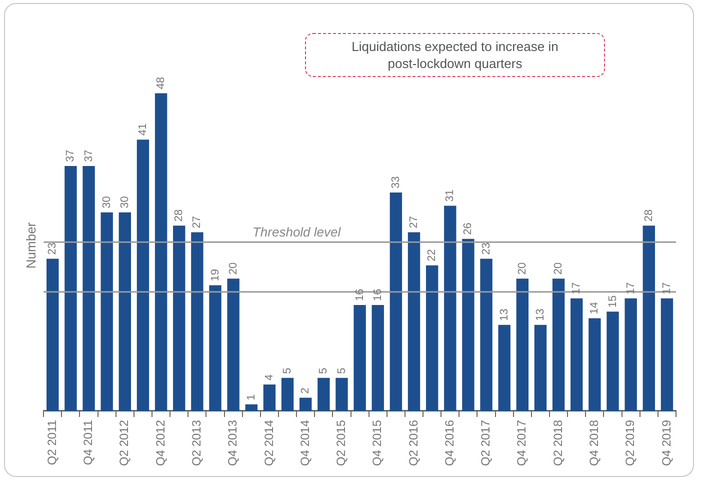  What do you see at coordinates (377, 443) in the screenshot?
I see `x-tick-label: Q4 2015` at bounding box center [377, 443].